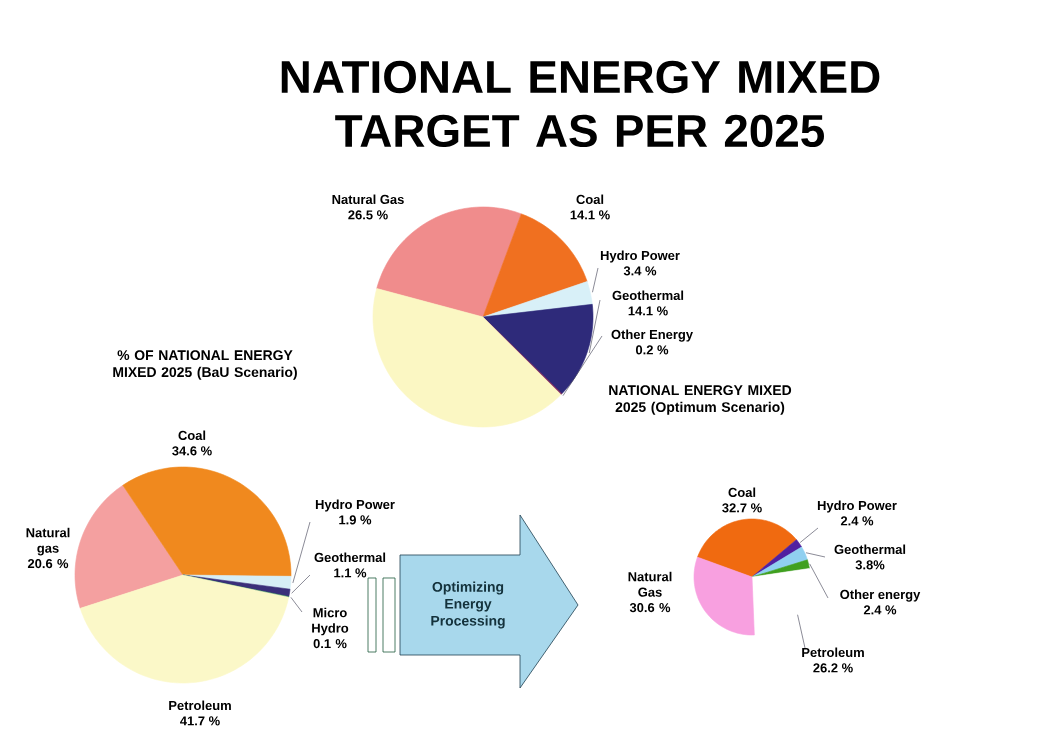 This screenshot has height=742, width=1055. What do you see at coordinates (652, 350) in the screenshot?
I see `data-label: 0.2 %` at bounding box center [652, 350].